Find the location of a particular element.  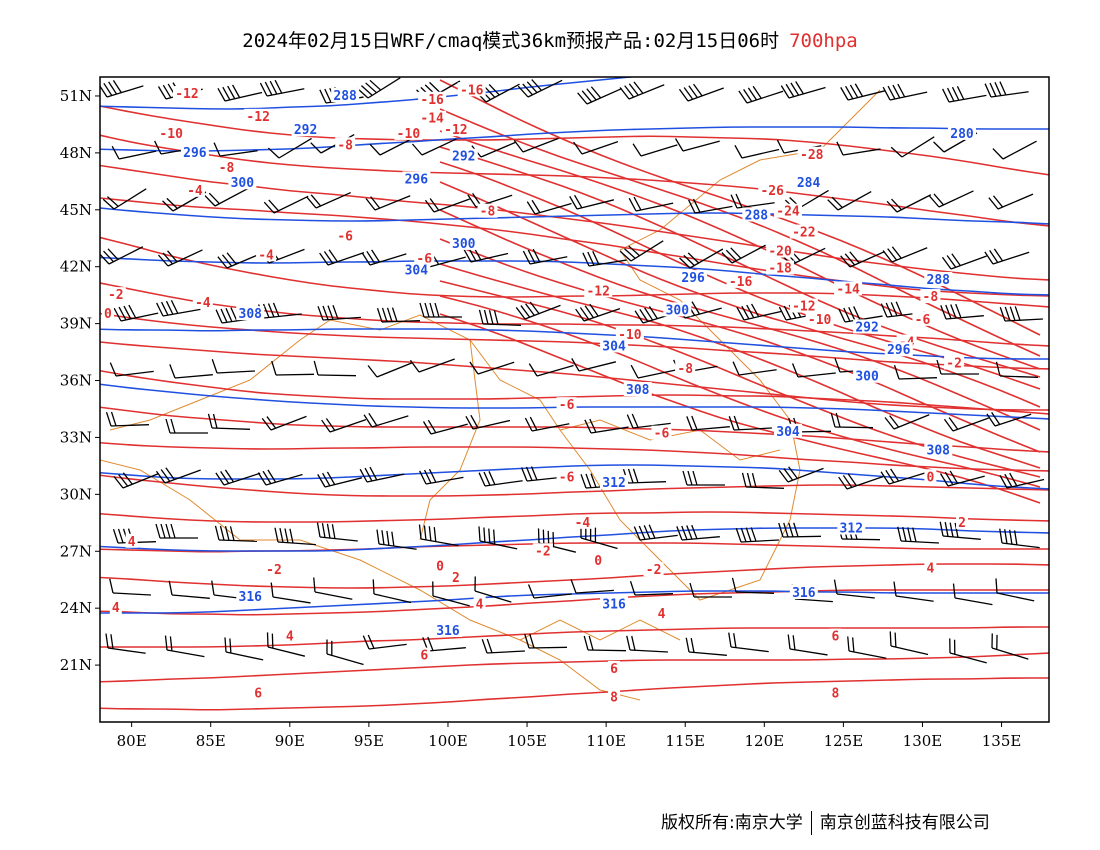

copyright-footer: 版权所有:南京大学 南京创蓝科技有限公司 is located at coordinates (825, 821).